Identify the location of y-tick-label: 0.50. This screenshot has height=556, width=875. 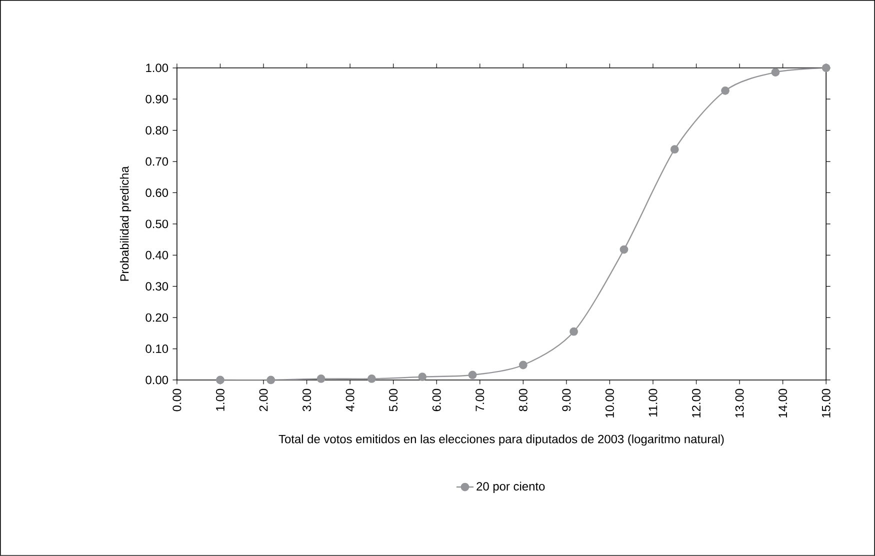
(157, 224).